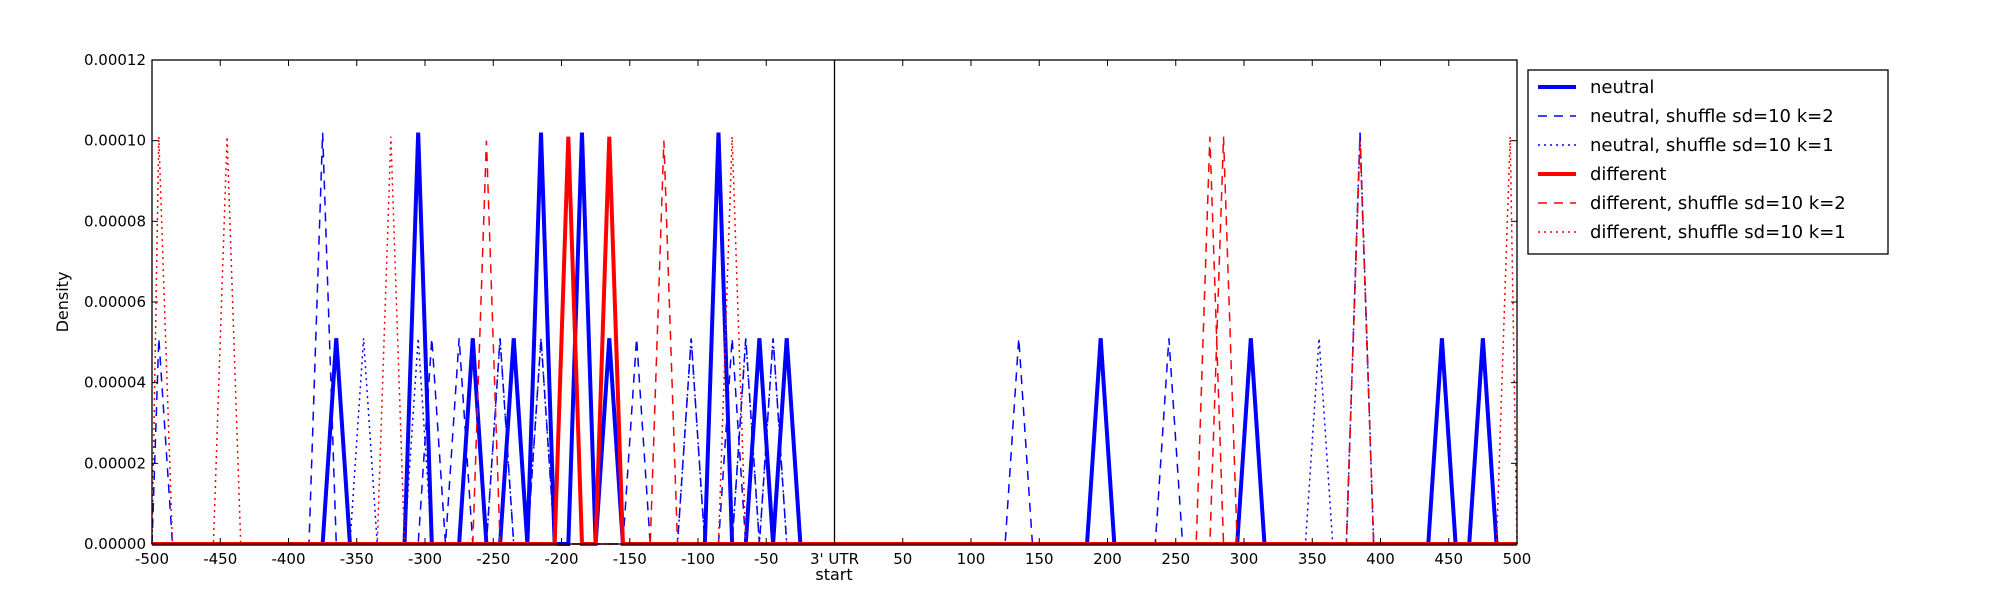  What do you see at coordinates (493, 559) in the screenshot?
I see `x-tick-label: -250` at bounding box center [493, 559].